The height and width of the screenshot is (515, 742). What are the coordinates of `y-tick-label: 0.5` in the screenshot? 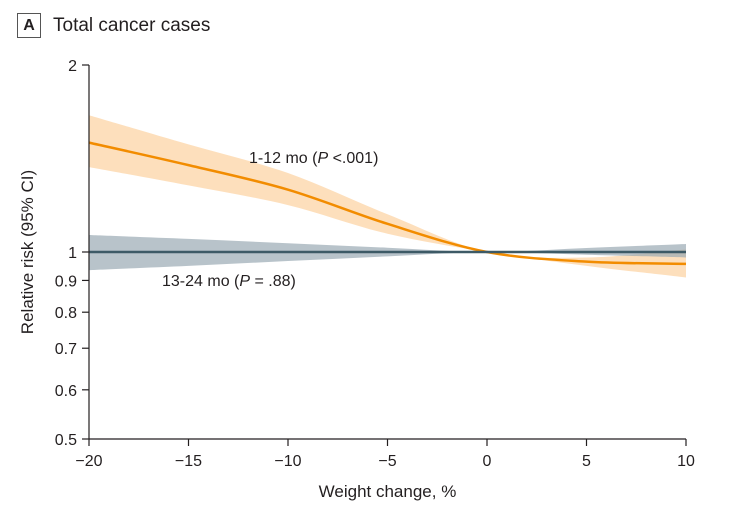 It's located at (66, 440).